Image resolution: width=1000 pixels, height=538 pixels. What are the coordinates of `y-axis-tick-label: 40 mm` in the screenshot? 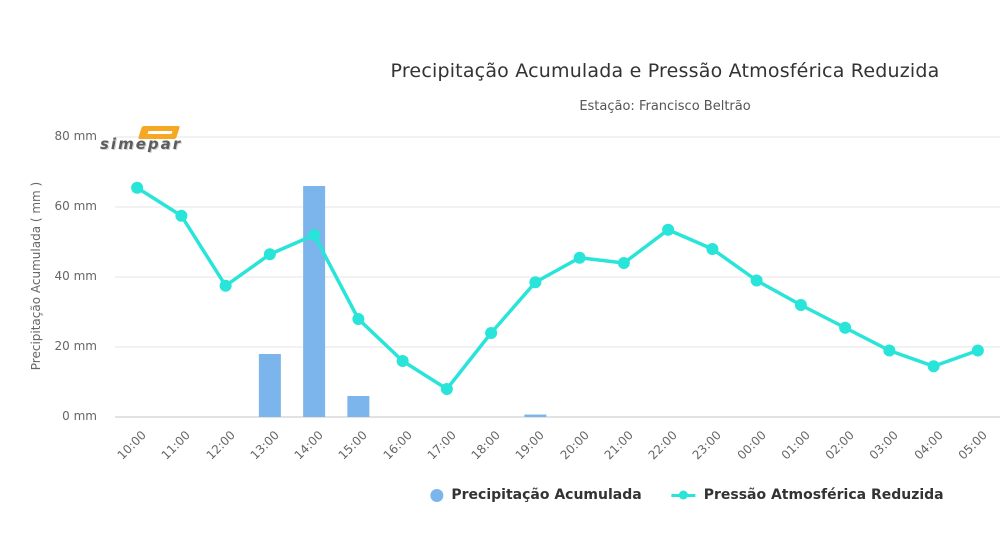 It's located at (75, 276).